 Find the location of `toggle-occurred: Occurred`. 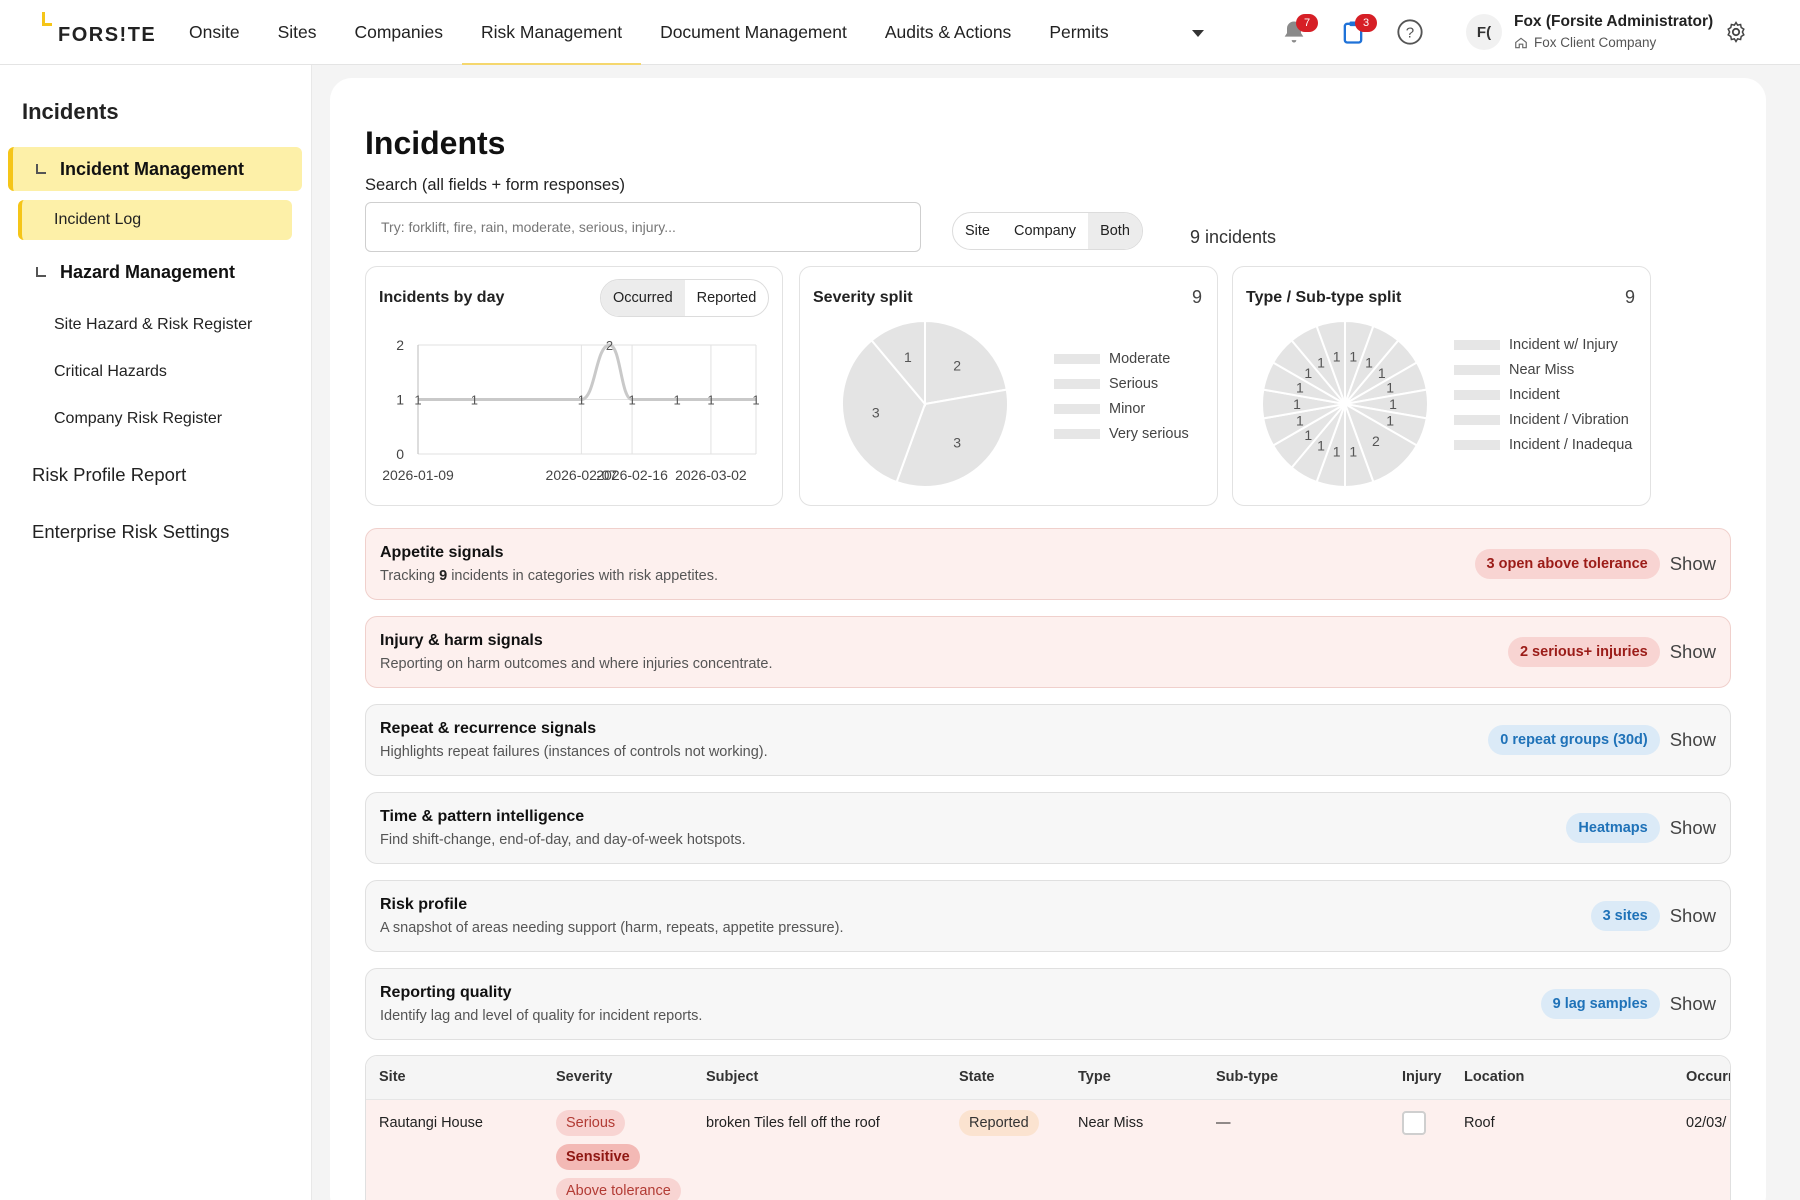

toggle-occurred: Occurred is located at coordinates (643, 298).